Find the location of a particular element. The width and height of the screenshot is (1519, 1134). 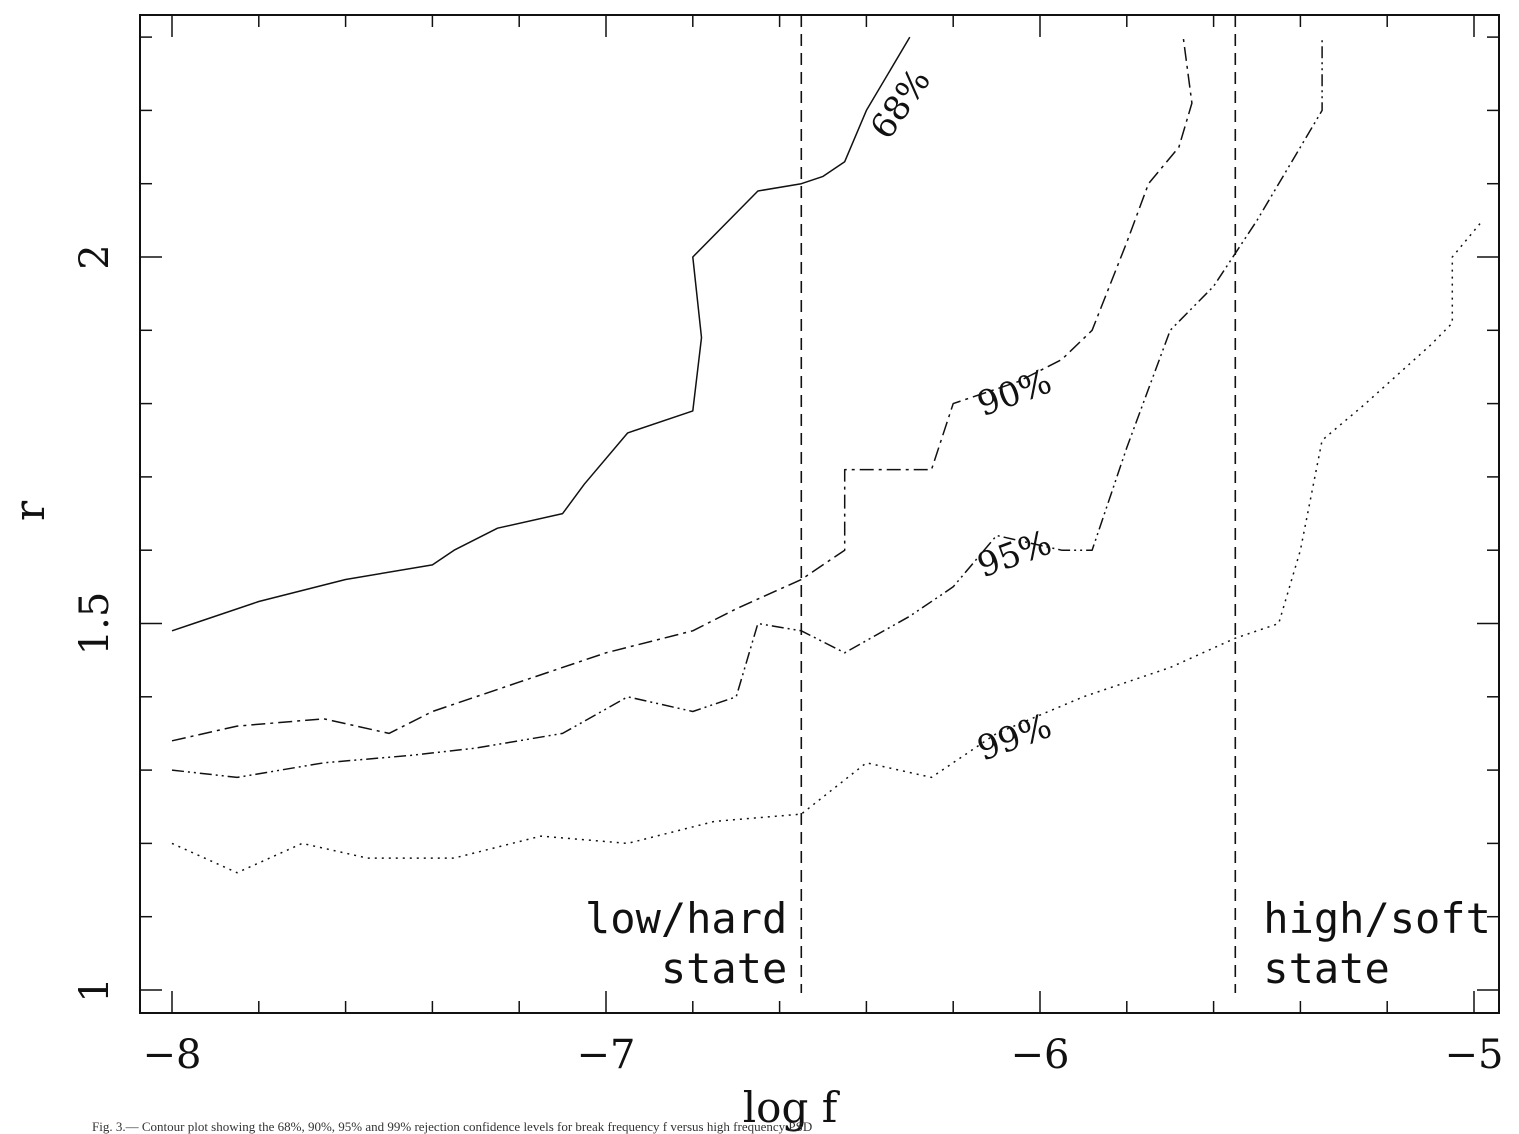

x-axis-title: log f is located at coordinates (792, 1107).